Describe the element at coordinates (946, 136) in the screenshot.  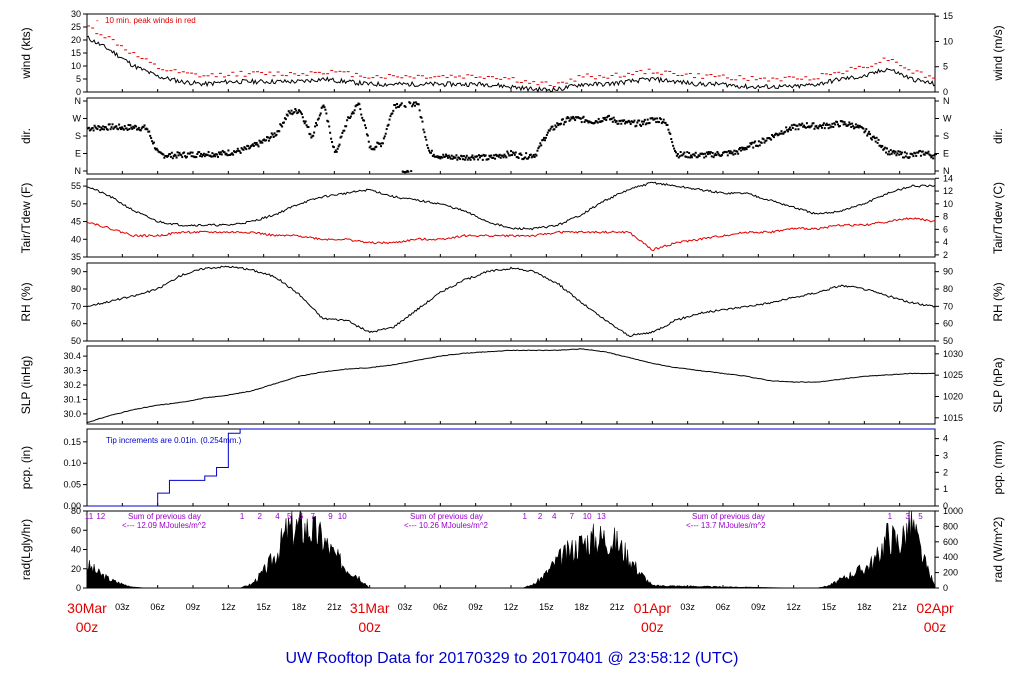
I see `ytick-right-label: S` at that location.